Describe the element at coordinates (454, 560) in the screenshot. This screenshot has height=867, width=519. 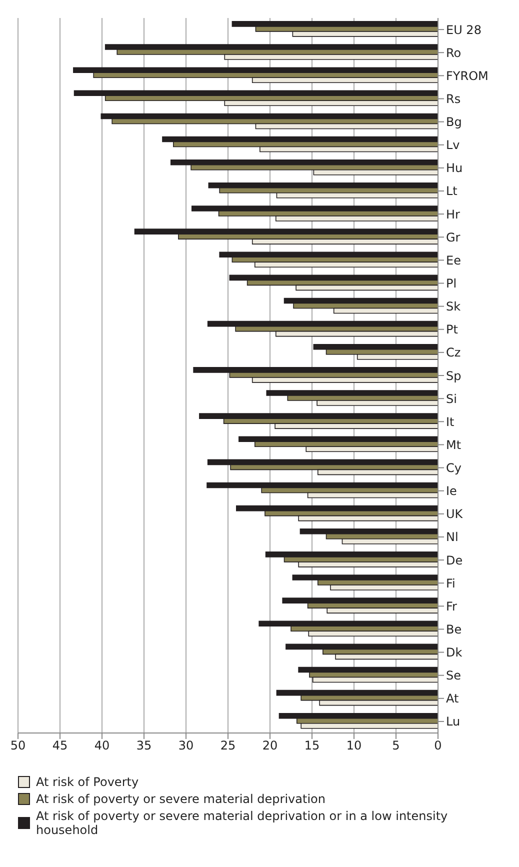
I see `y-tick-label: De` at that location.